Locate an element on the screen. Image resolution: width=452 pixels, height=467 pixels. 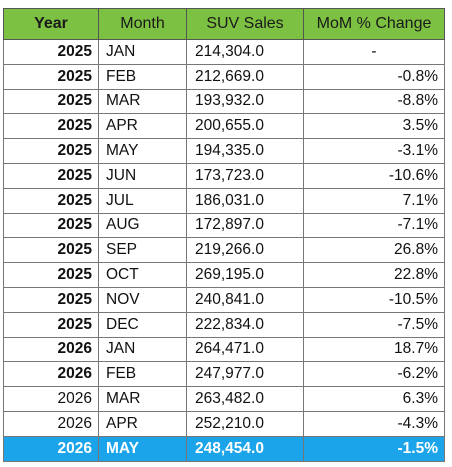
table-row: 2026 FEB 247,977.0 -6.2% is located at coordinates (224, 374).